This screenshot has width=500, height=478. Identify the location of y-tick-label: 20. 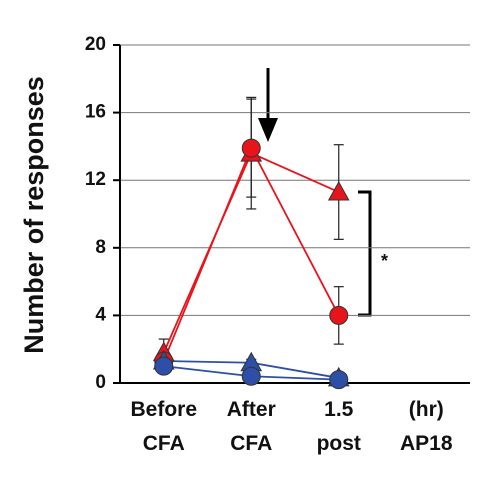
(95, 44).